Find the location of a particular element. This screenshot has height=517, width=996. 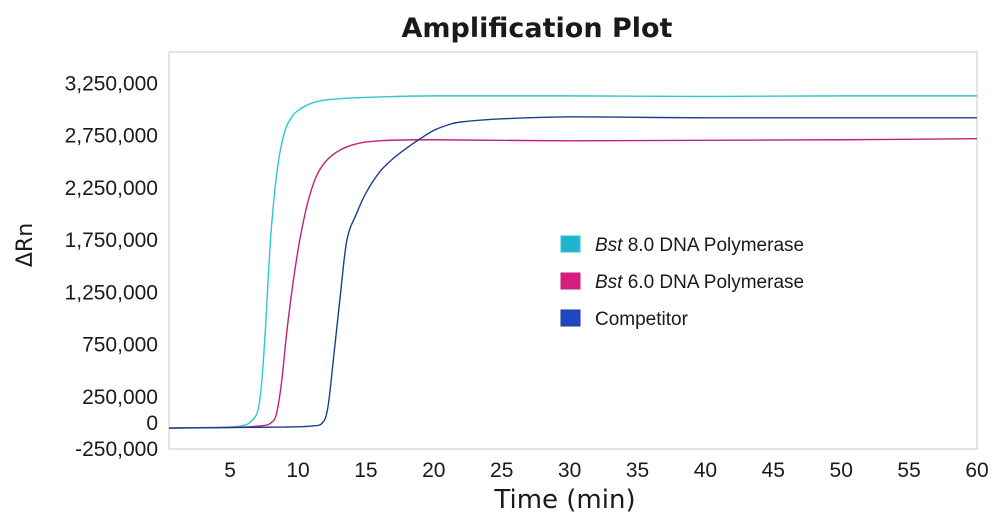

x-tick-label: 5 is located at coordinates (230, 470).